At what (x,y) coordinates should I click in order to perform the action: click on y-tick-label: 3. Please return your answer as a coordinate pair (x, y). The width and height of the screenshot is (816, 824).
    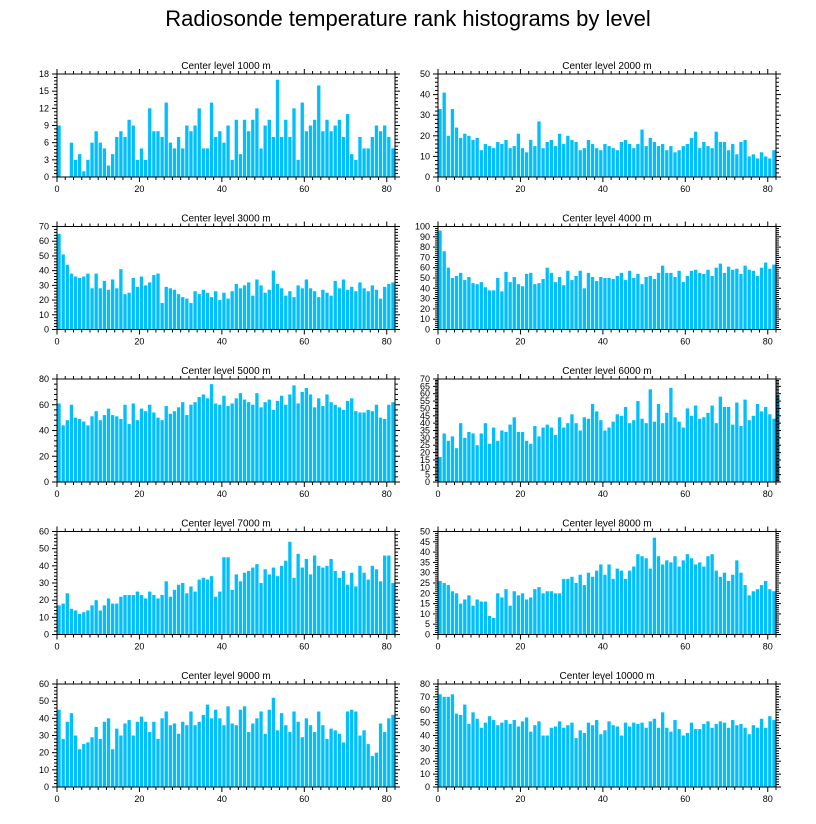
    Looking at the image, I should click on (46, 160).